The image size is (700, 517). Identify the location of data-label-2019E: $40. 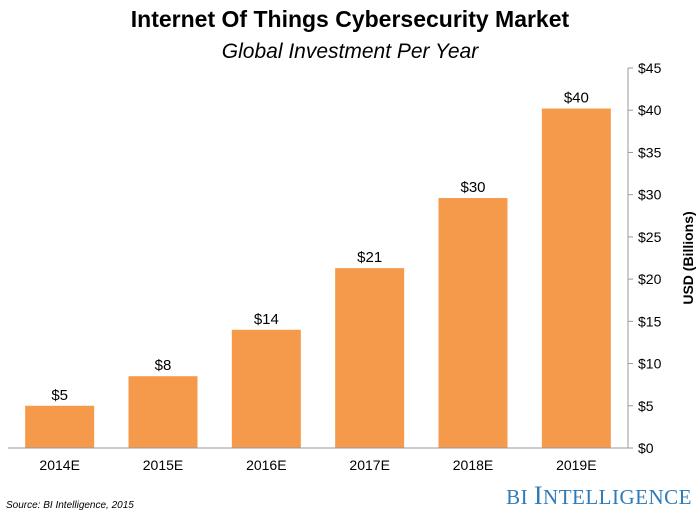
(576, 98).